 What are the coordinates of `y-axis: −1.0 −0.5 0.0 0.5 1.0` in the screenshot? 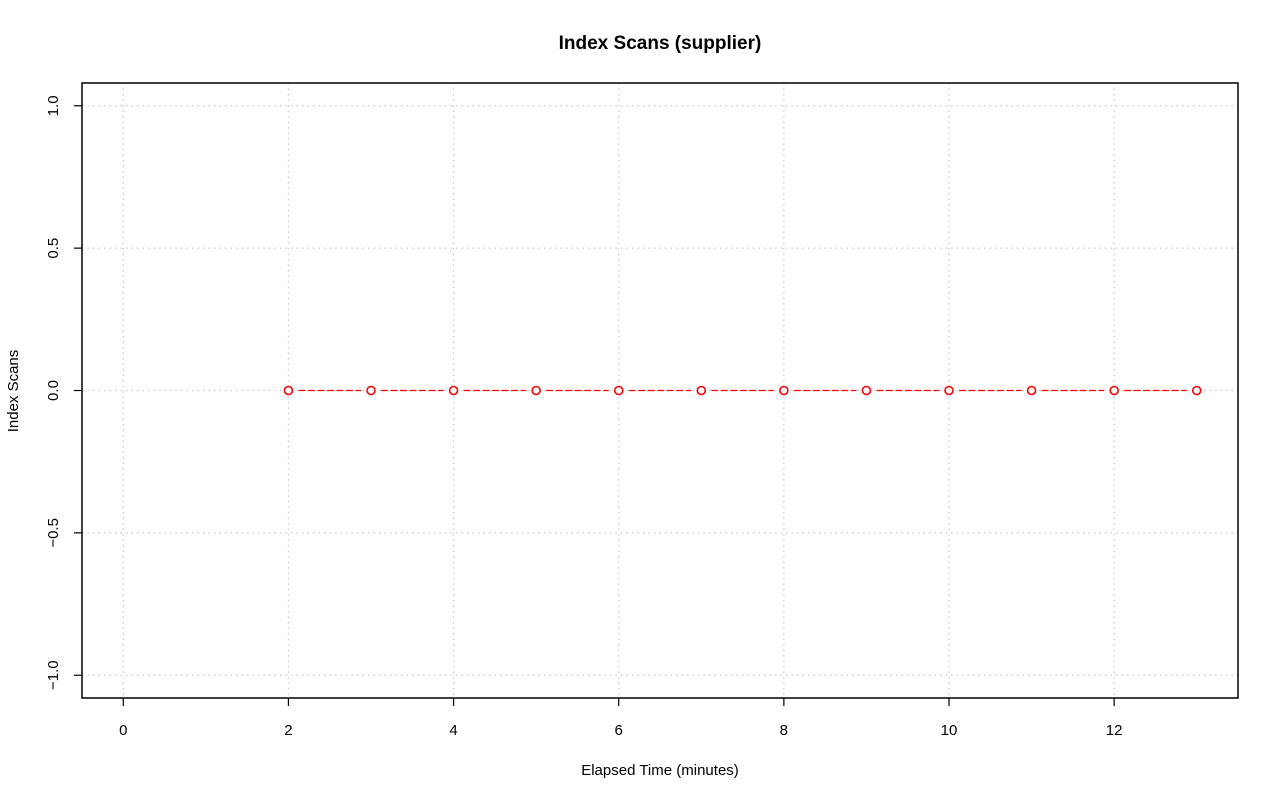 It's located at (63, 392).